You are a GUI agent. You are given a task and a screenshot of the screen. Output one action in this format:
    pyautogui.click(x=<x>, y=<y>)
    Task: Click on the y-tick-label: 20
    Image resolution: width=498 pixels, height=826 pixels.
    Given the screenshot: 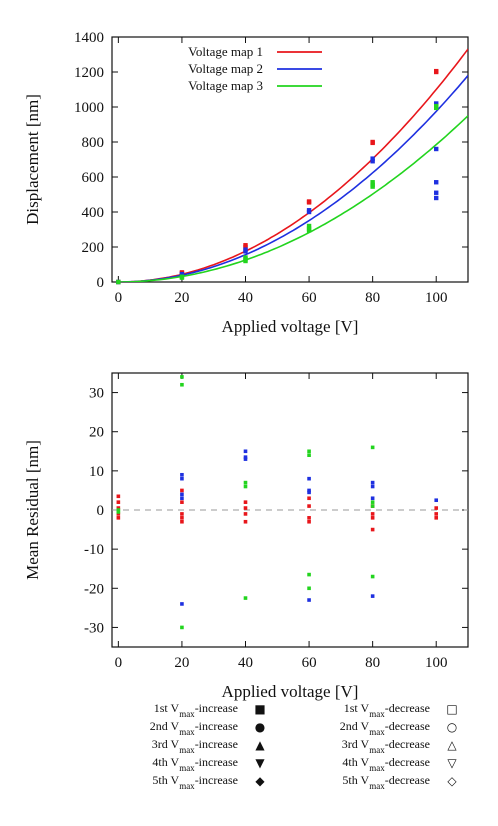 What is the action you would take?
    pyautogui.click(x=96, y=433)
    